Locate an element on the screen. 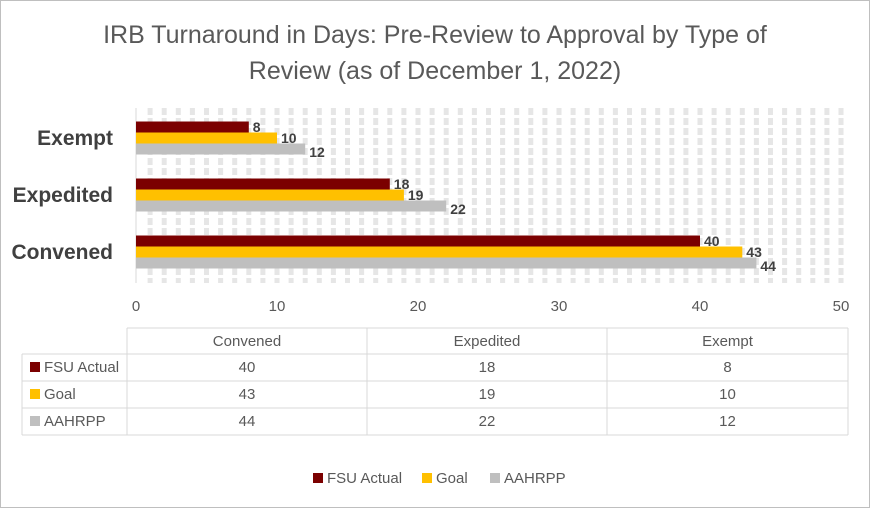  data-label-goal-convened: 43 is located at coordinates (754, 252).